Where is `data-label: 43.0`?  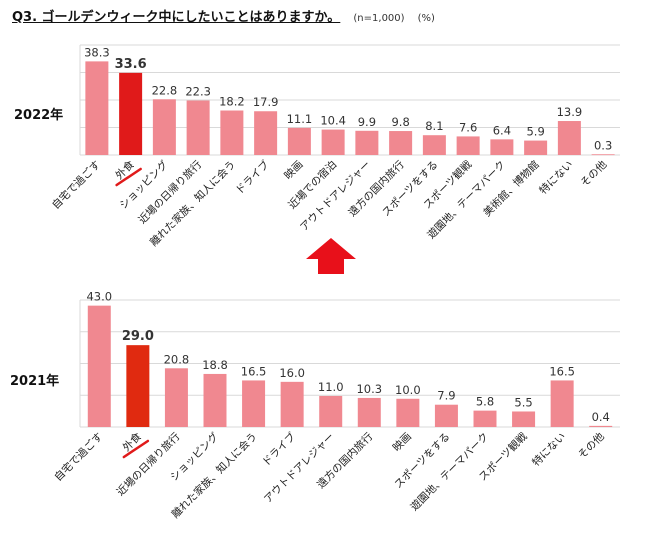
data-label: 43.0 is located at coordinates (99, 297).